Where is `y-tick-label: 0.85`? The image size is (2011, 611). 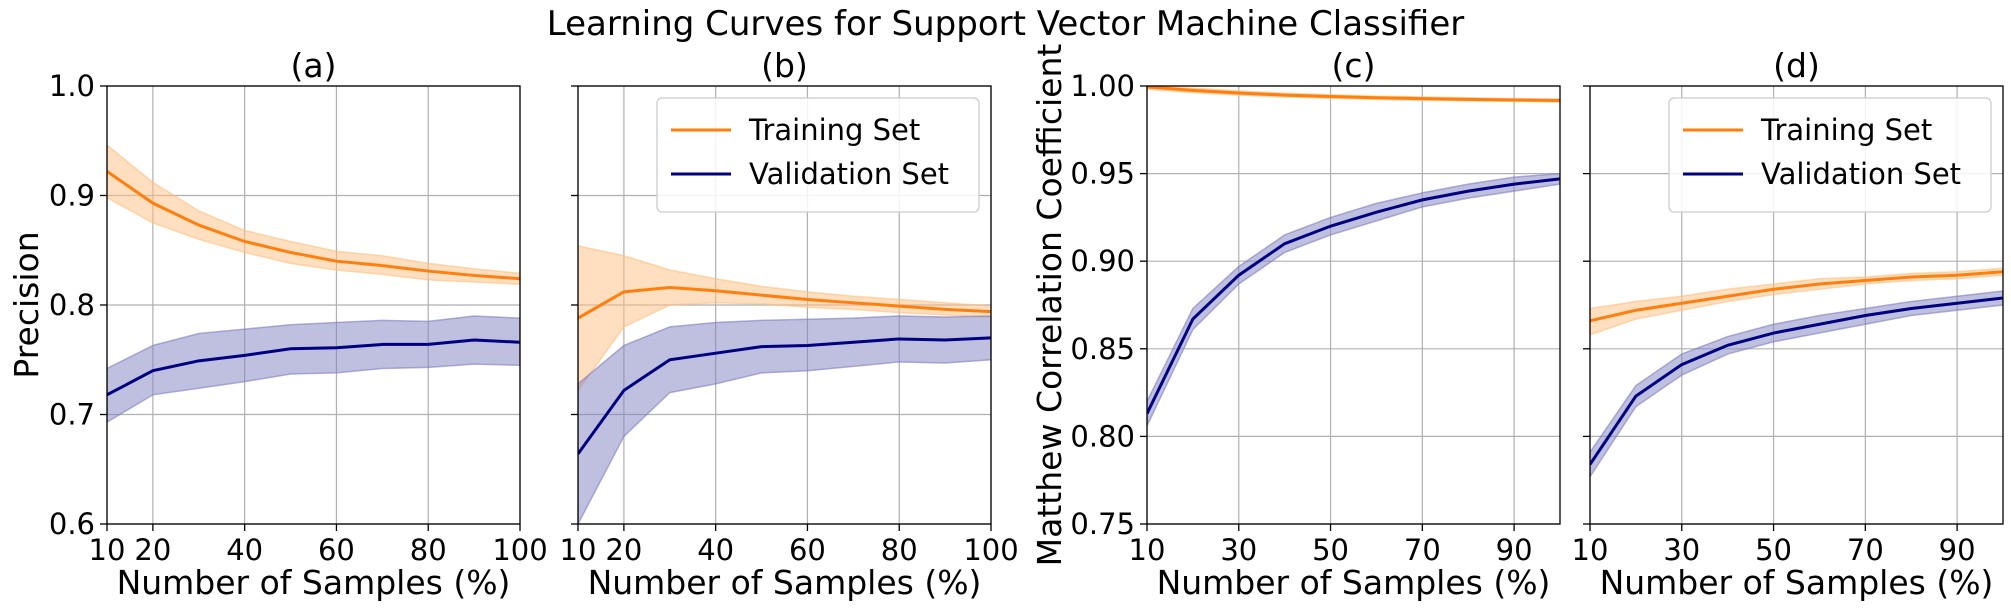
y-tick-label: 0.85 is located at coordinates (1102, 349).